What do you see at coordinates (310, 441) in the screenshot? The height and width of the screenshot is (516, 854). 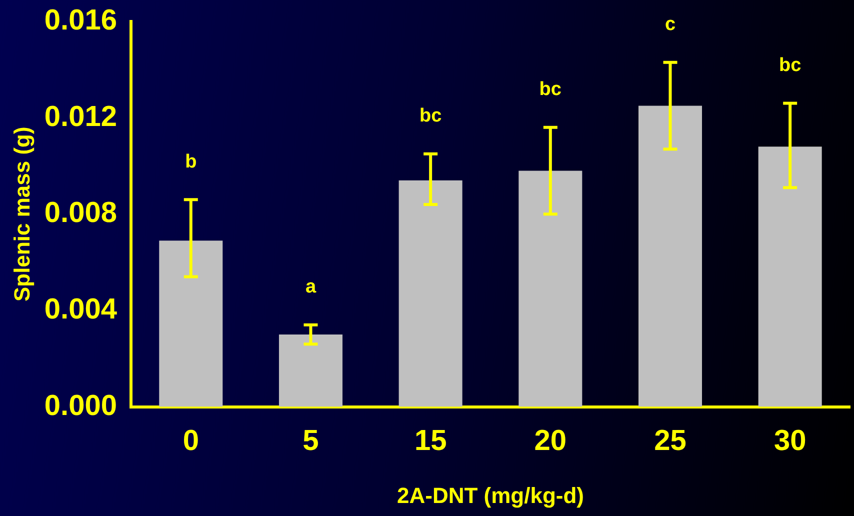 I see `x-tick-label: 5` at bounding box center [310, 441].